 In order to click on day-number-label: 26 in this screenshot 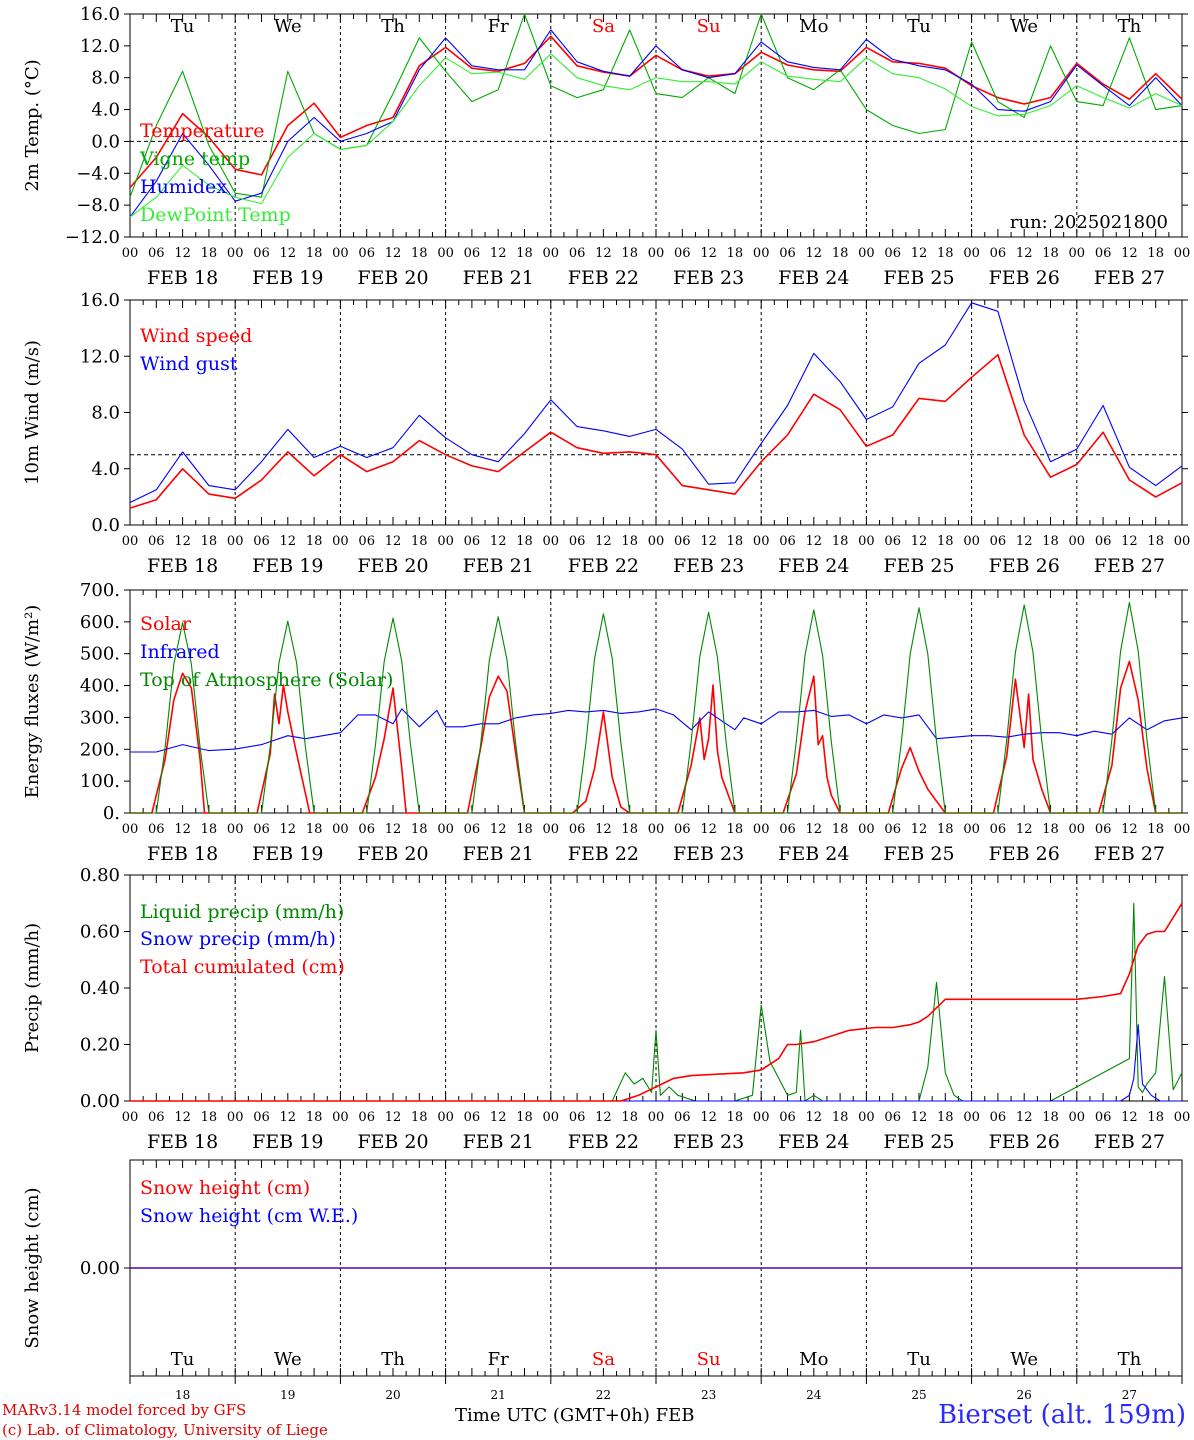, I will do `click(1024, 1395)`.